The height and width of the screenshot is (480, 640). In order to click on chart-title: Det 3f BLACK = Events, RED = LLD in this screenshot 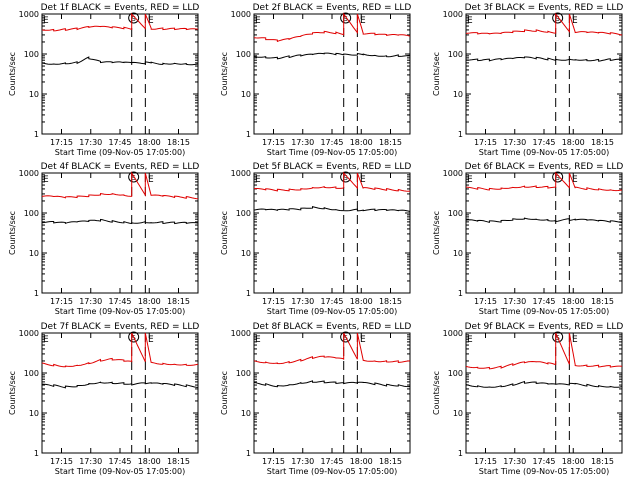, I will do `click(544, 8)`.